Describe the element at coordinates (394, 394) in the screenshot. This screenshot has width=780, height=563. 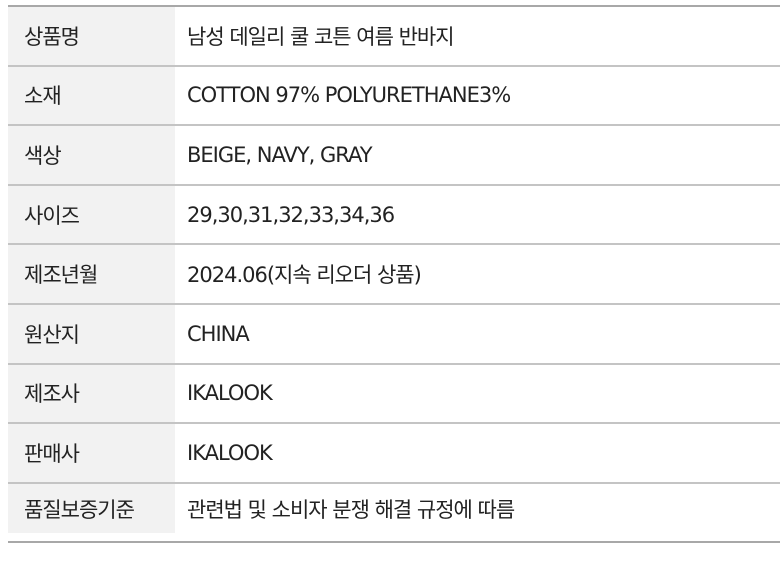
I see `table-row: 제조사 IKALOOK` at that location.